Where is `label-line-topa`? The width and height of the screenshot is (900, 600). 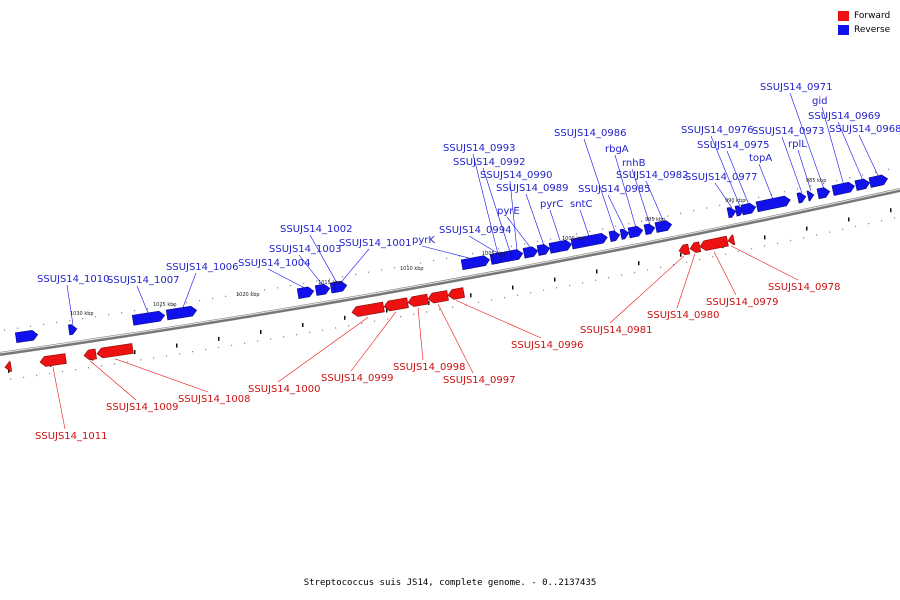 label-line-topa is located at coordinates (766, 182).